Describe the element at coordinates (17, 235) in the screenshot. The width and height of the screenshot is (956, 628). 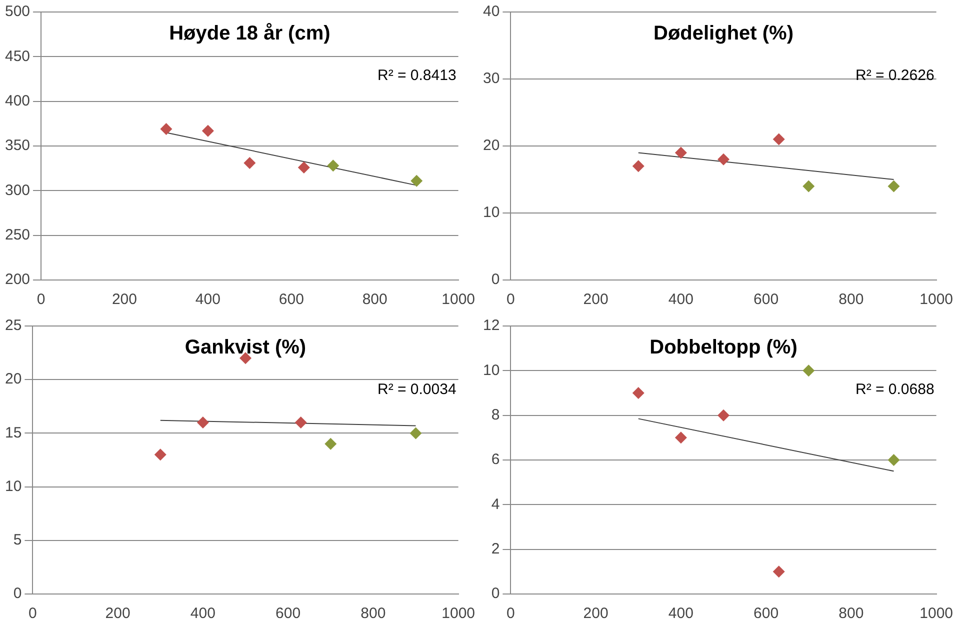
I see `y-tick-label: 250` at that location.